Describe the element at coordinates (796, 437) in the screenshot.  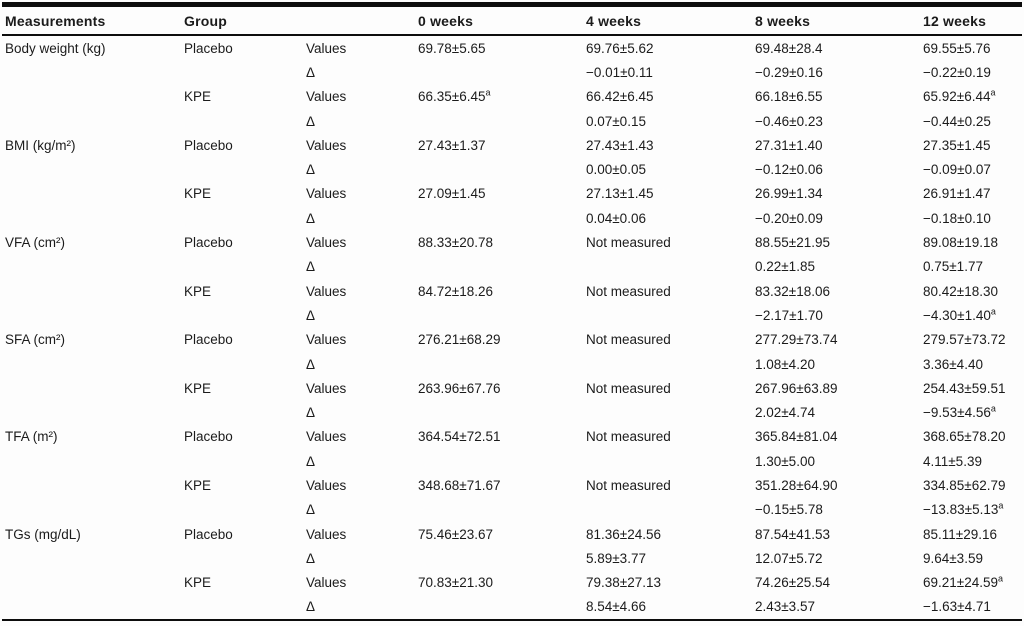
I see `value-cell: 365.84±81.04` at that location.